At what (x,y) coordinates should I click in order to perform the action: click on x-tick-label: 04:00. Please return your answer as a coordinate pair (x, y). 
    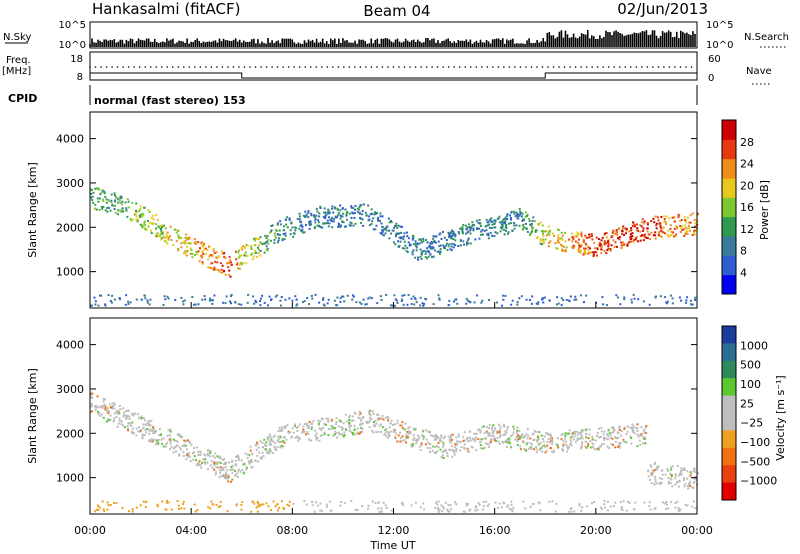
    Looking at the image, I should click on (191, 530).